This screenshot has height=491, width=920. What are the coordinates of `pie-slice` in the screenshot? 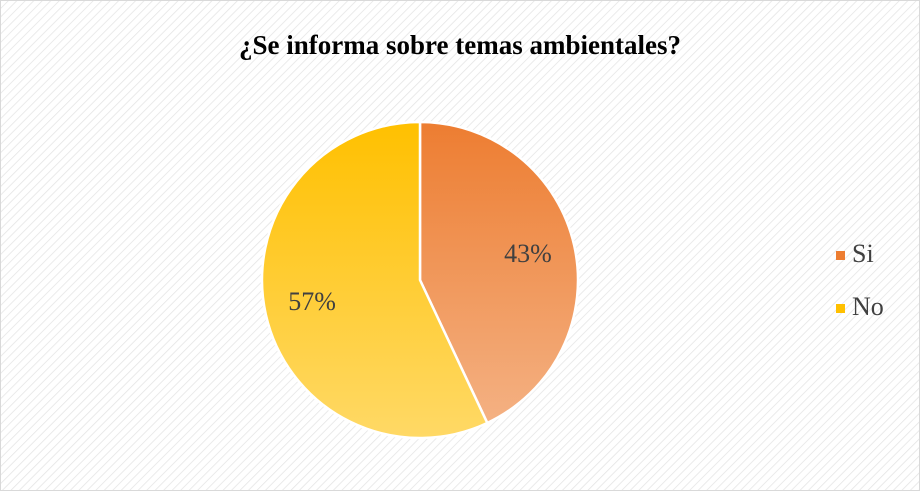 It's located at (499, 272).